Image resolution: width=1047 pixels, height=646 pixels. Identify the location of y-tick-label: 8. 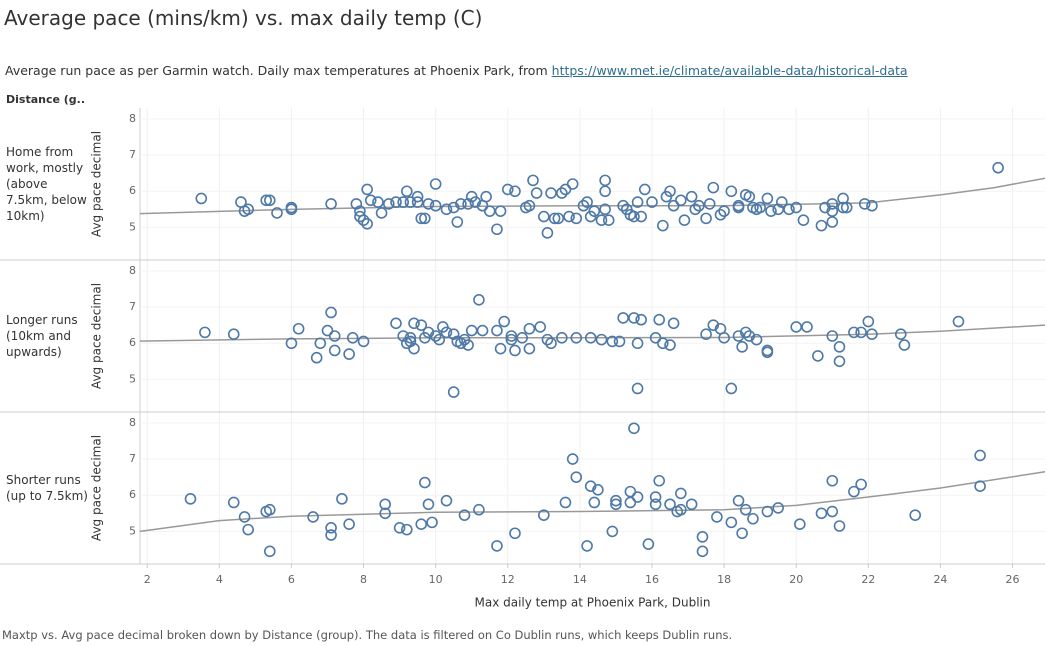
(132, 422).